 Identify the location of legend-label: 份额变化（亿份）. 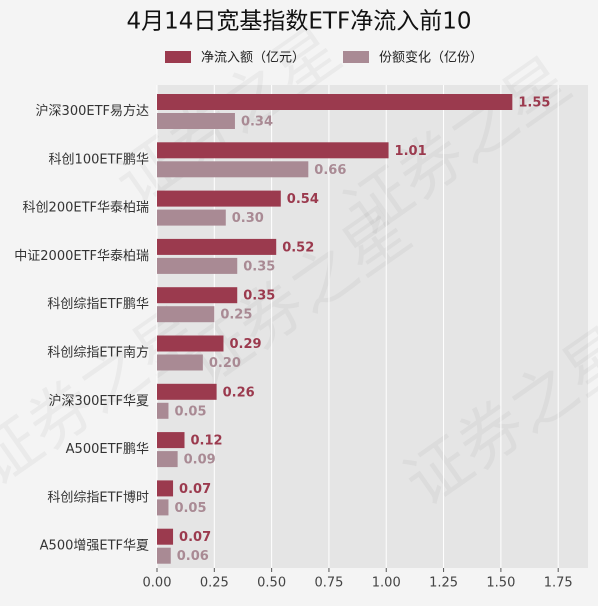
(431, 58).